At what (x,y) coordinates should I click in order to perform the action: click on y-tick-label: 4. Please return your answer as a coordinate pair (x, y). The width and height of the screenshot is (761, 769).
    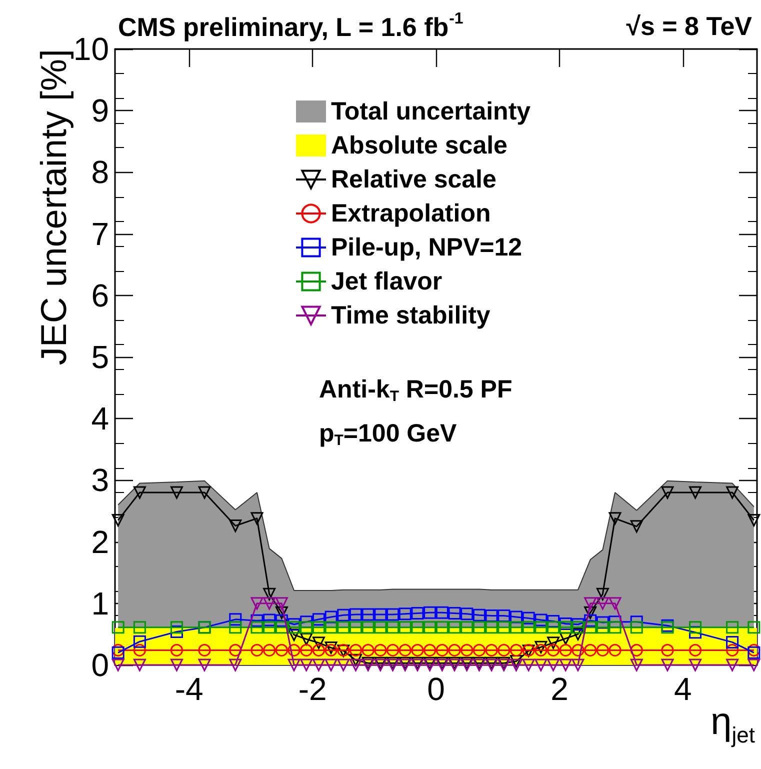
    Looking at the image, I should click on (100, 418).